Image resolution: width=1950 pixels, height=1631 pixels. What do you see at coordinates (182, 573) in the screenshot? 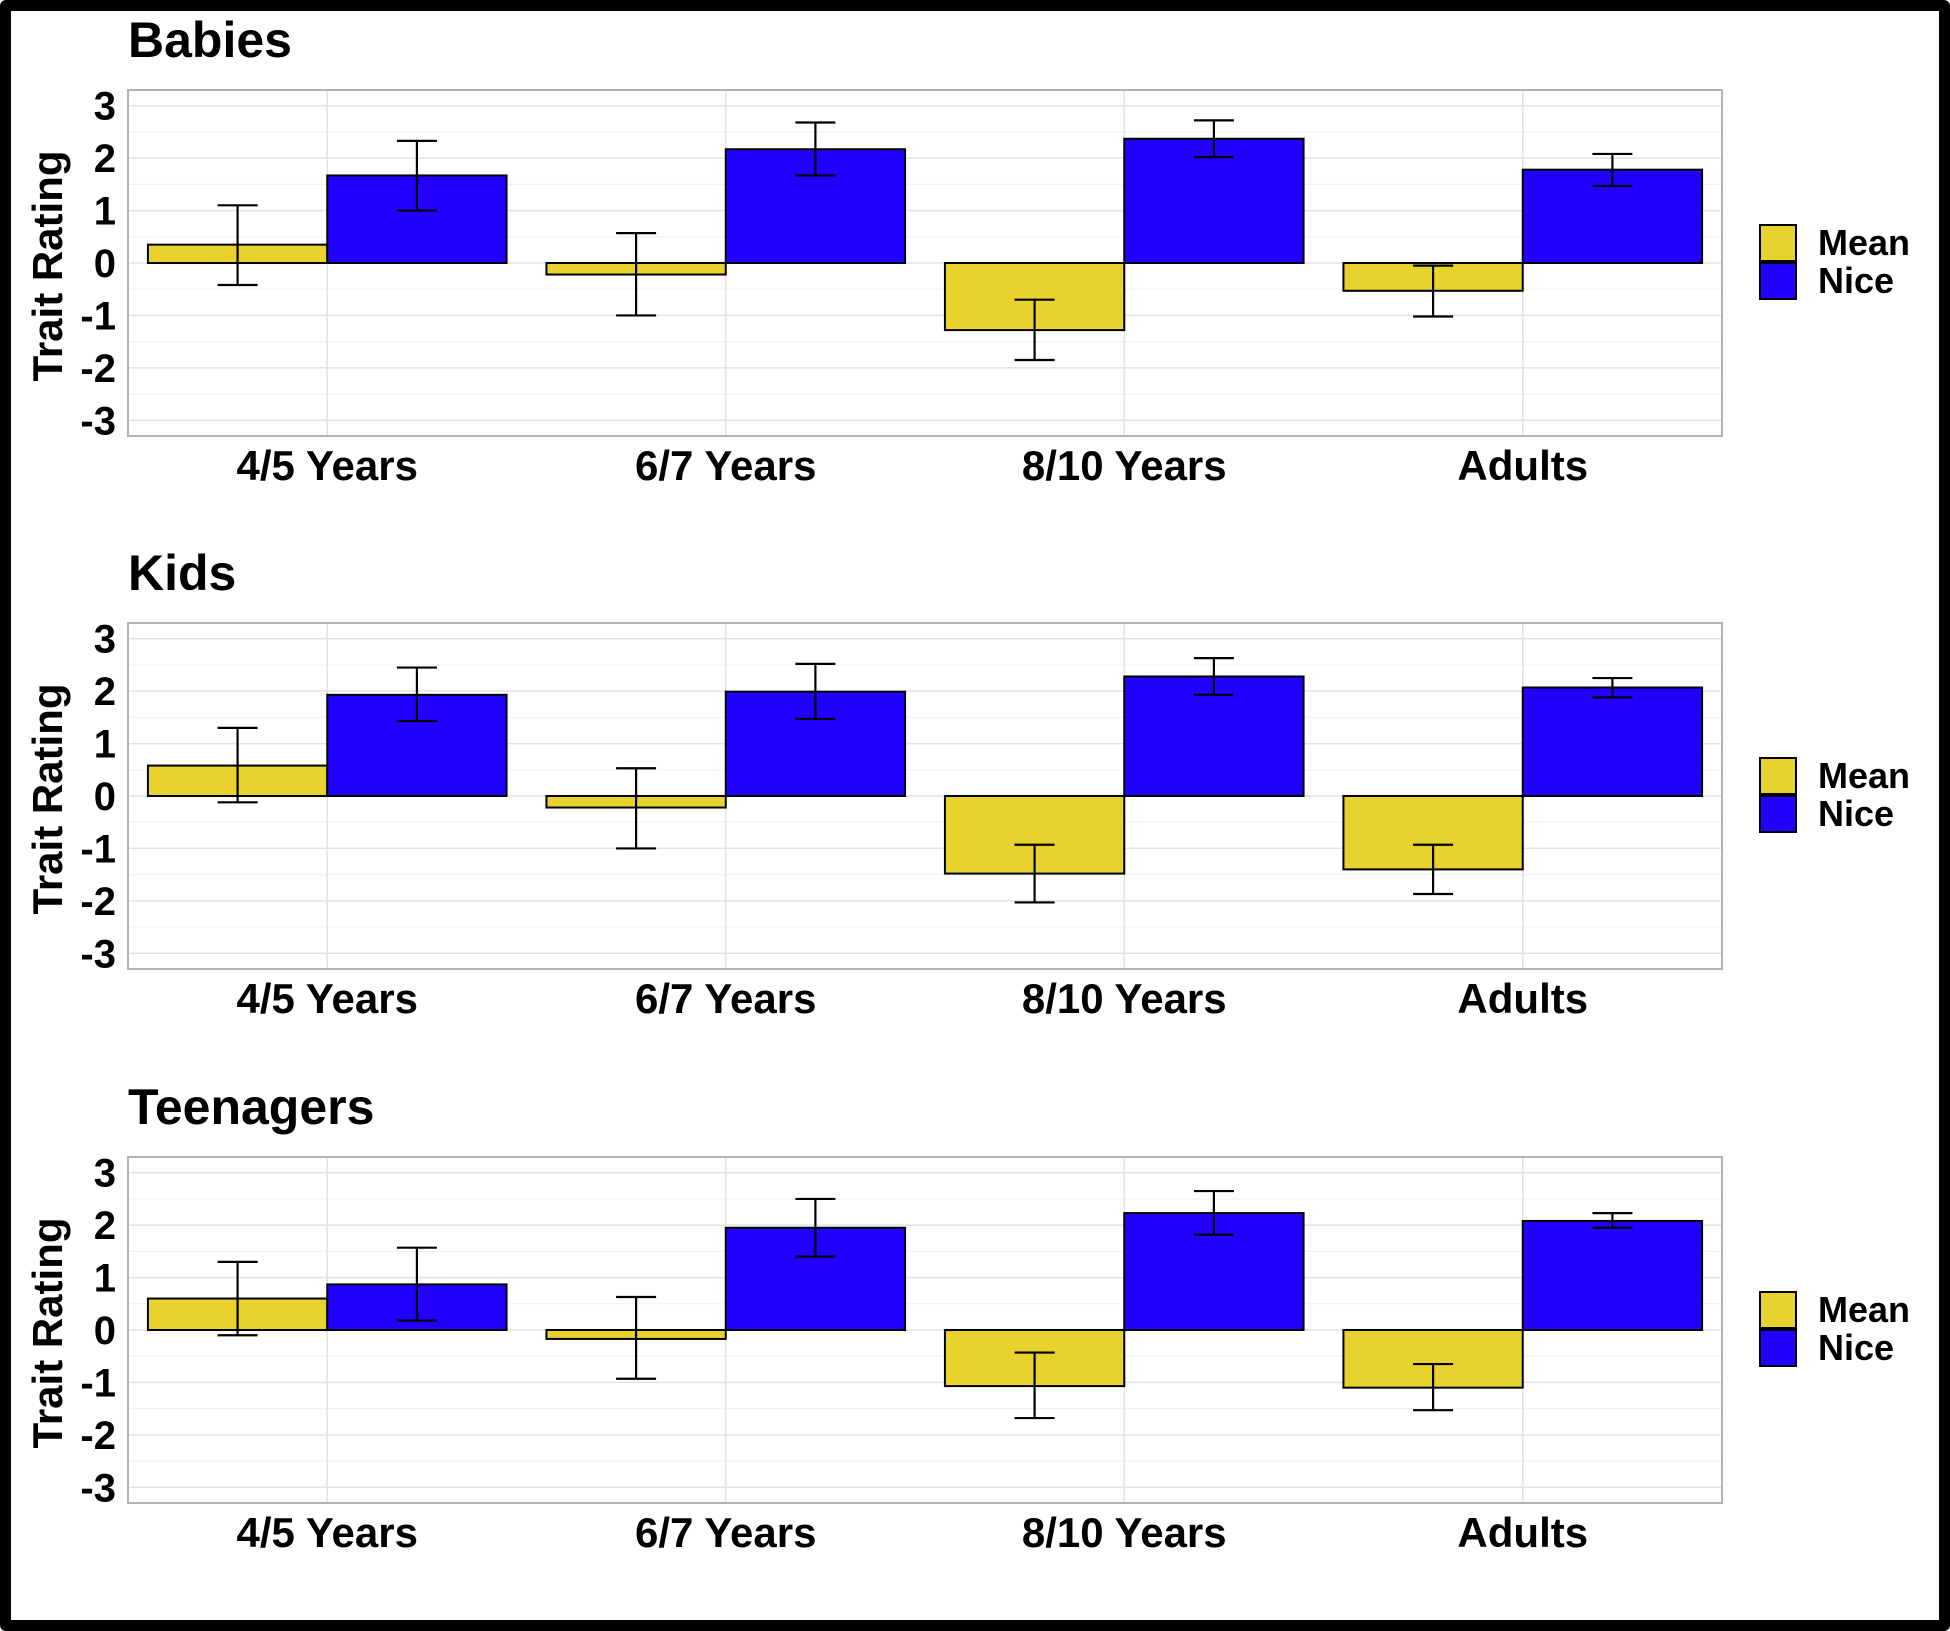
I see `panel-title: Kids` at bounding box center [182, 573].